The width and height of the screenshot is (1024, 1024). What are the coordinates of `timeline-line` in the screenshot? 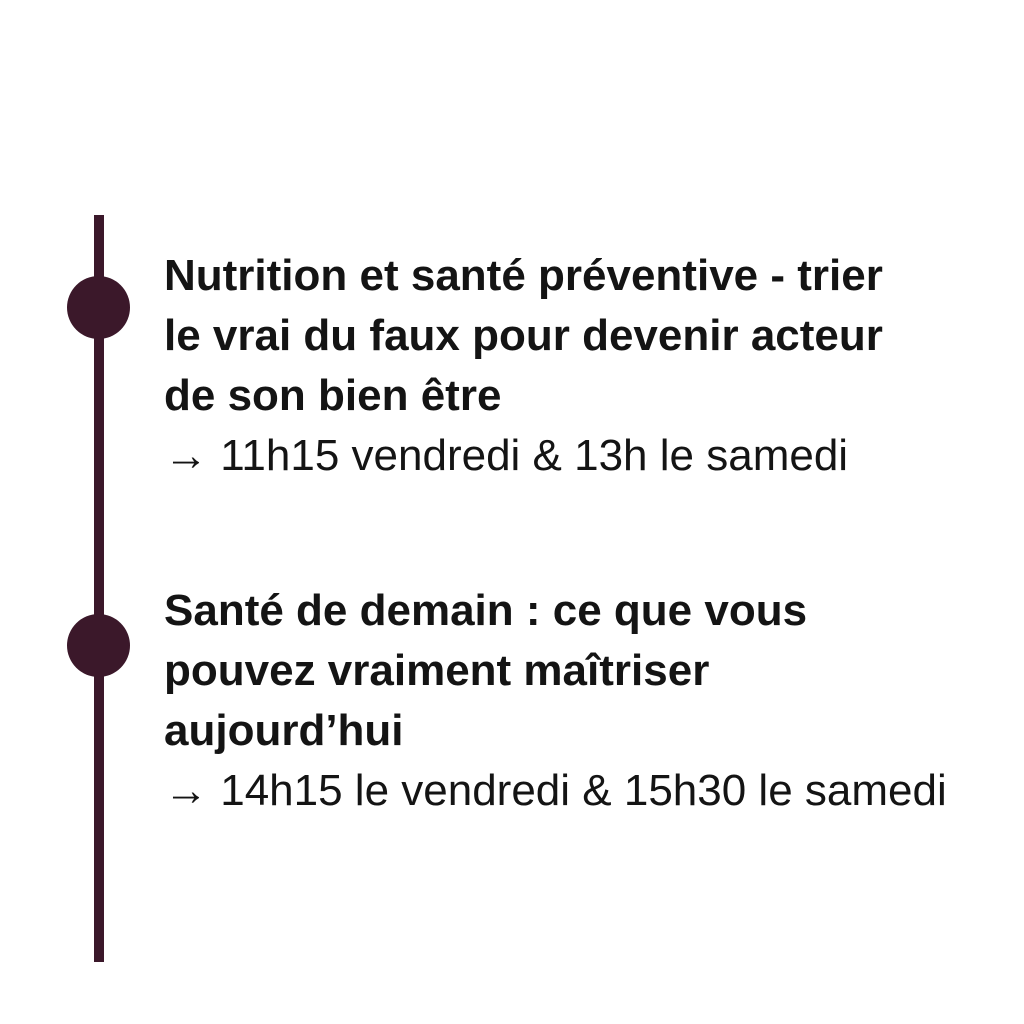 It's located at (99, 588).